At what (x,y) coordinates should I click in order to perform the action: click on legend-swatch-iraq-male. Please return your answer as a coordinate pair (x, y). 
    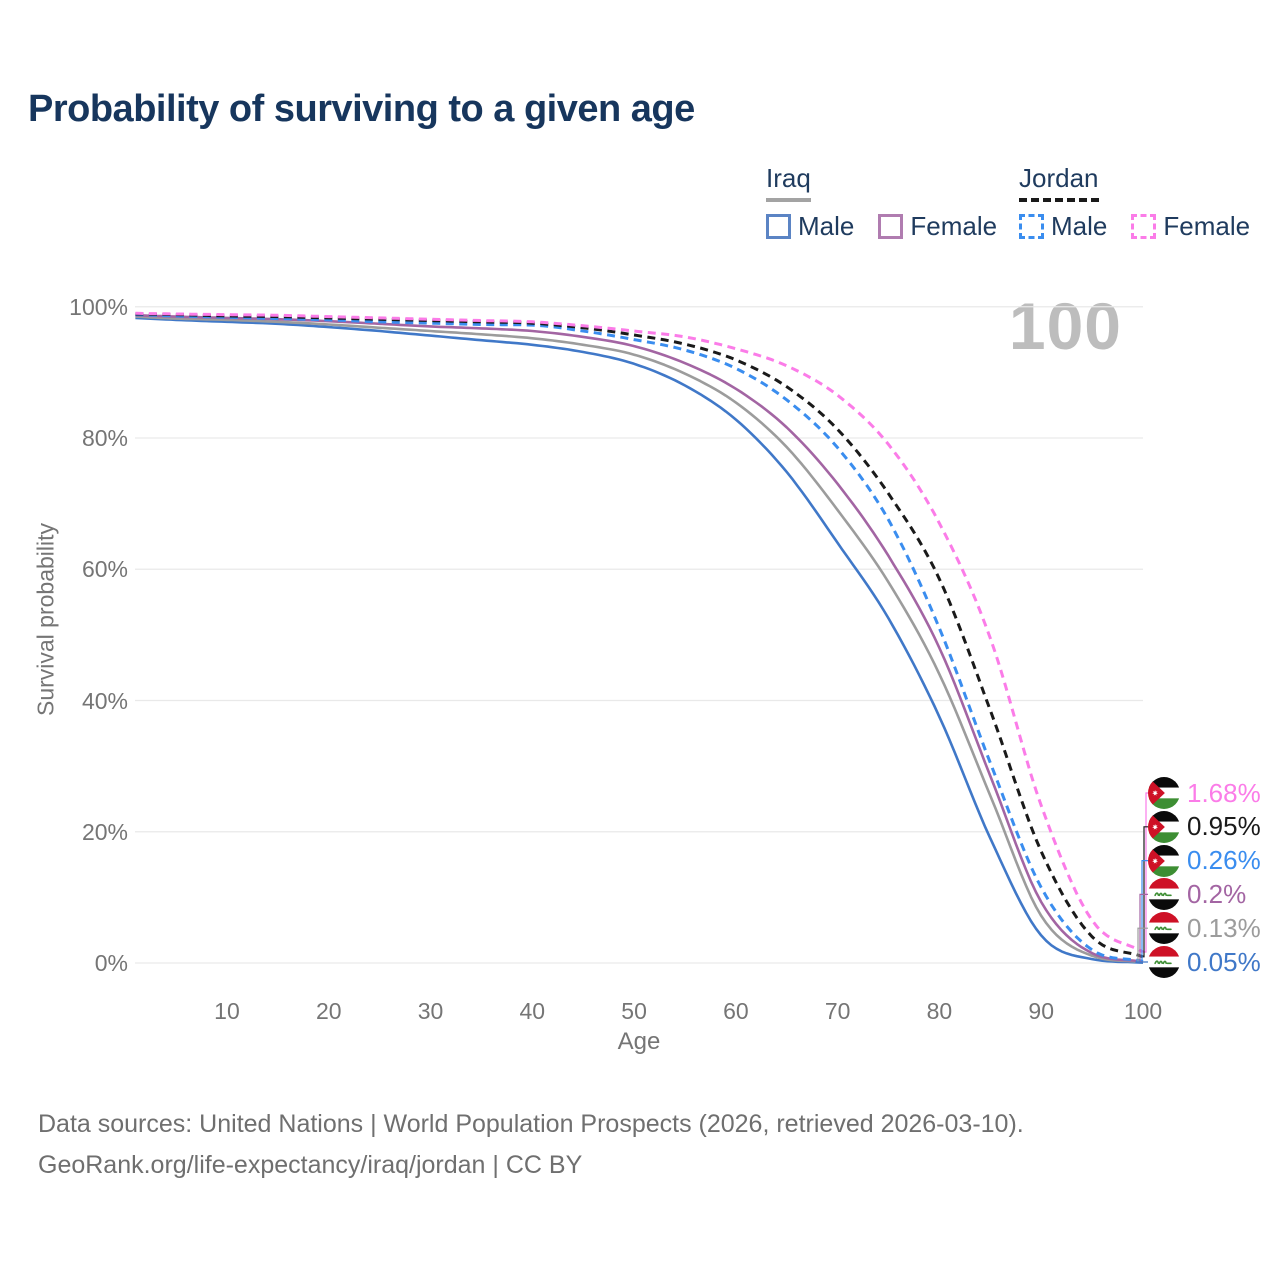
    Looking at the image, I should click on (778, 226).